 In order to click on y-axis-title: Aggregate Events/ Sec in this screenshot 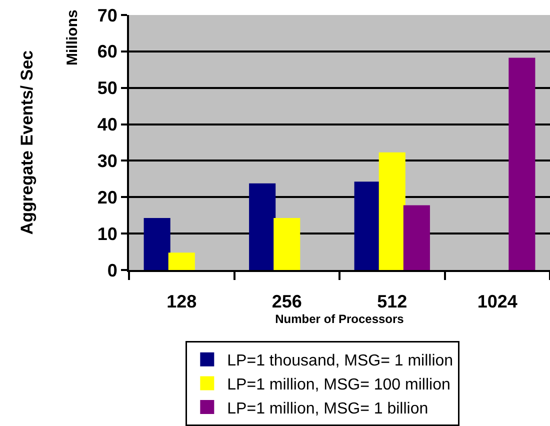, I will do `click(26, 142)`.